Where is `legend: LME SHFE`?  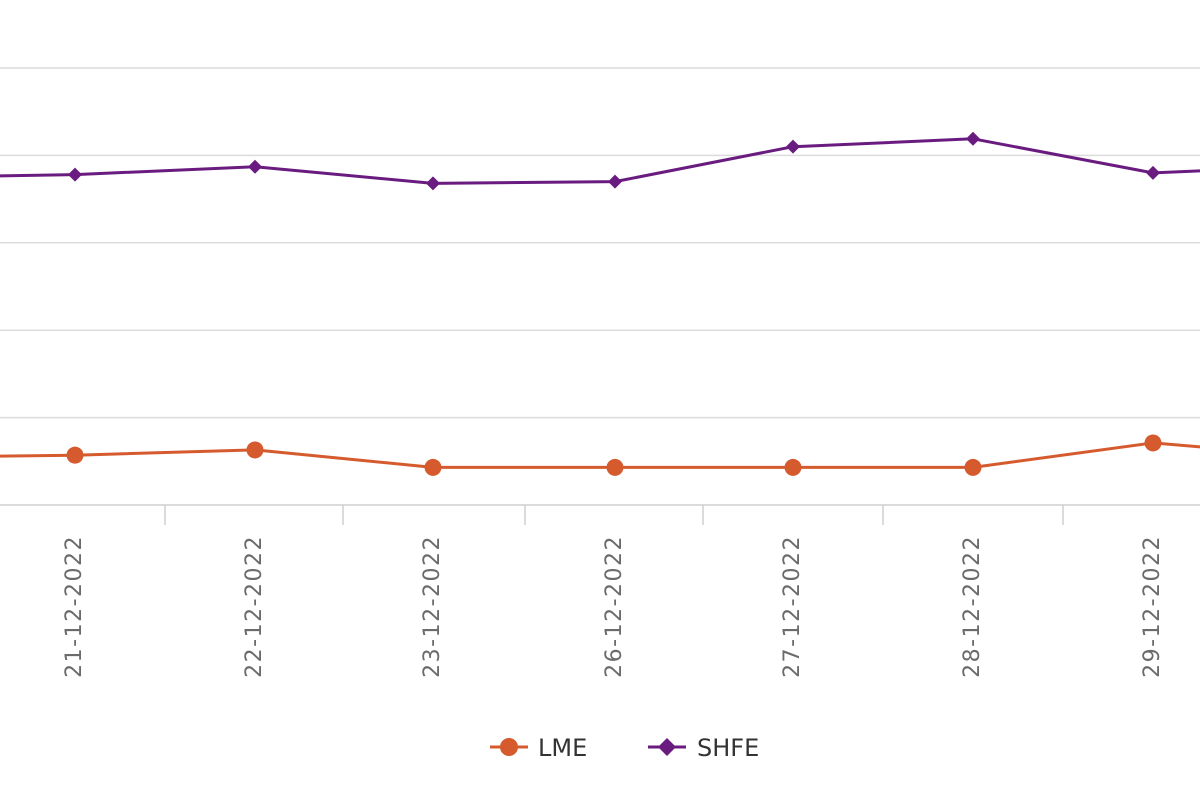
legend: LME SHFE is located at coordinates (624, 748).